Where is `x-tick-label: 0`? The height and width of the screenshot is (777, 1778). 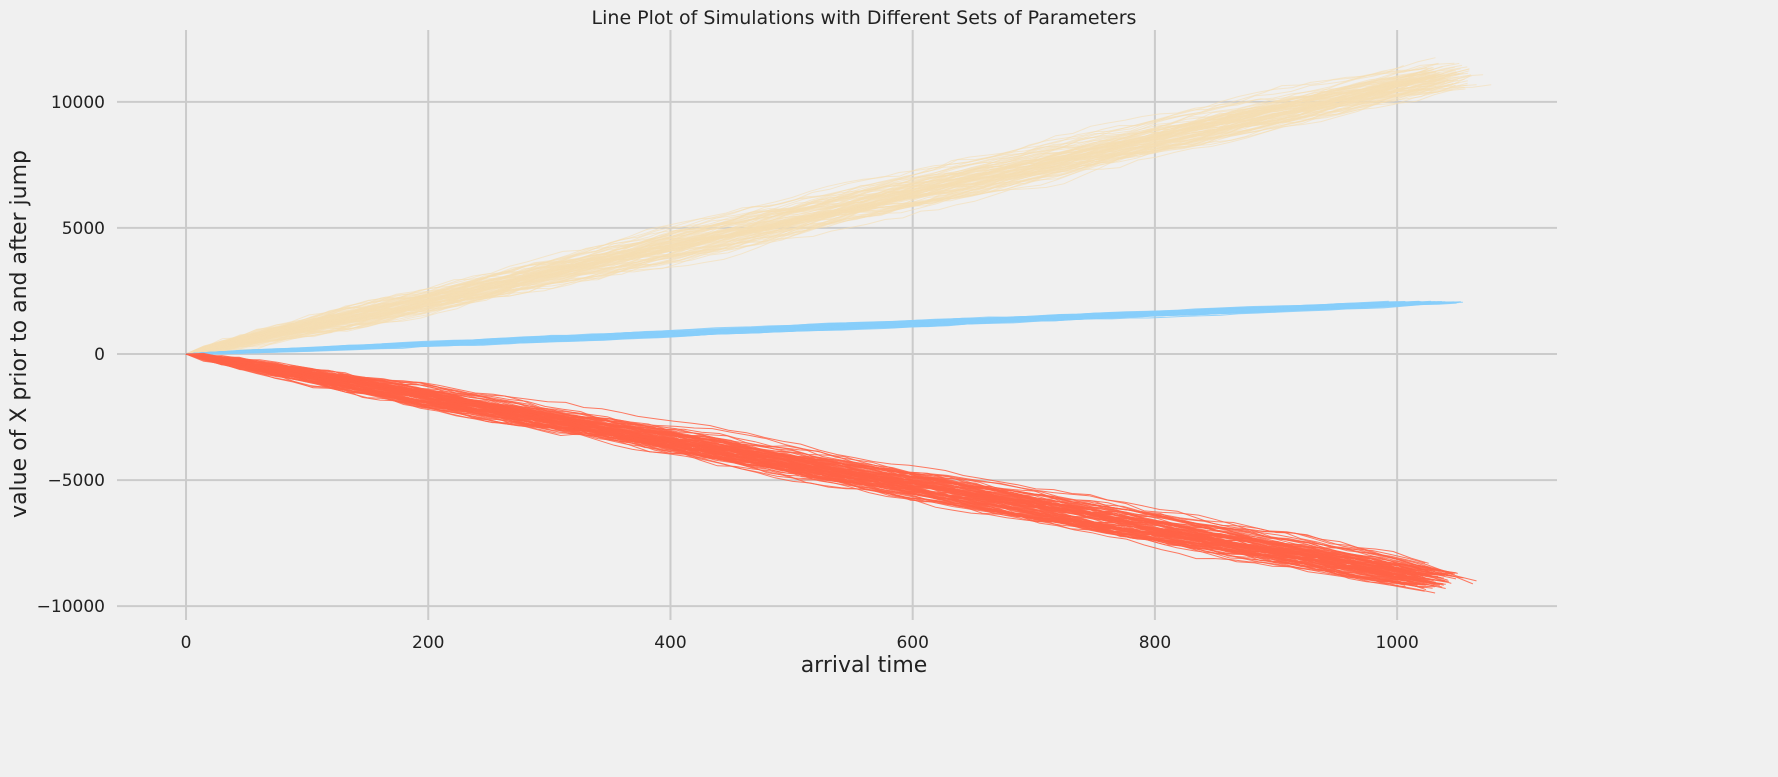
x-tick-label: 0 is located at coordinates (186, 643).